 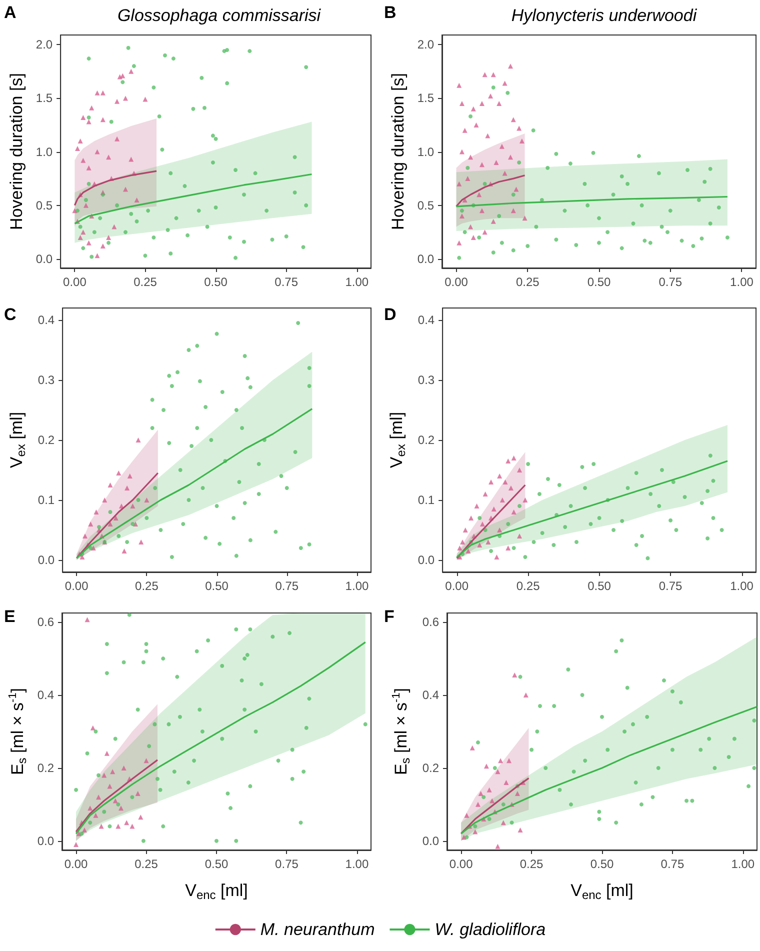 I want to click on chart-title: Hylonycteris underwoodi, so click(x=604, y=15).